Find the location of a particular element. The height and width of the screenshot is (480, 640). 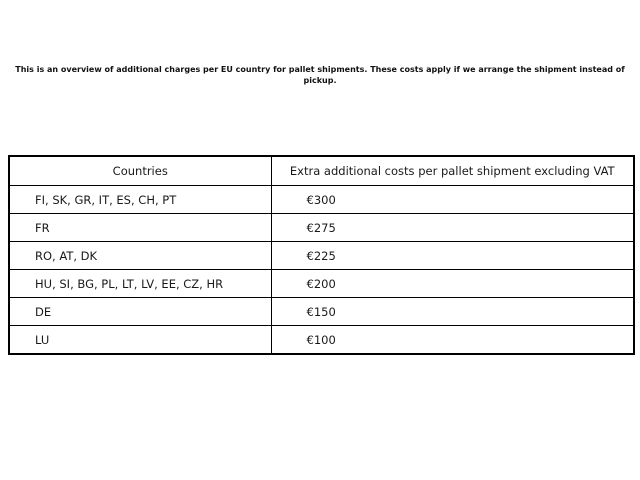

cell-cost: €275 is located at coordinates (452, 227).